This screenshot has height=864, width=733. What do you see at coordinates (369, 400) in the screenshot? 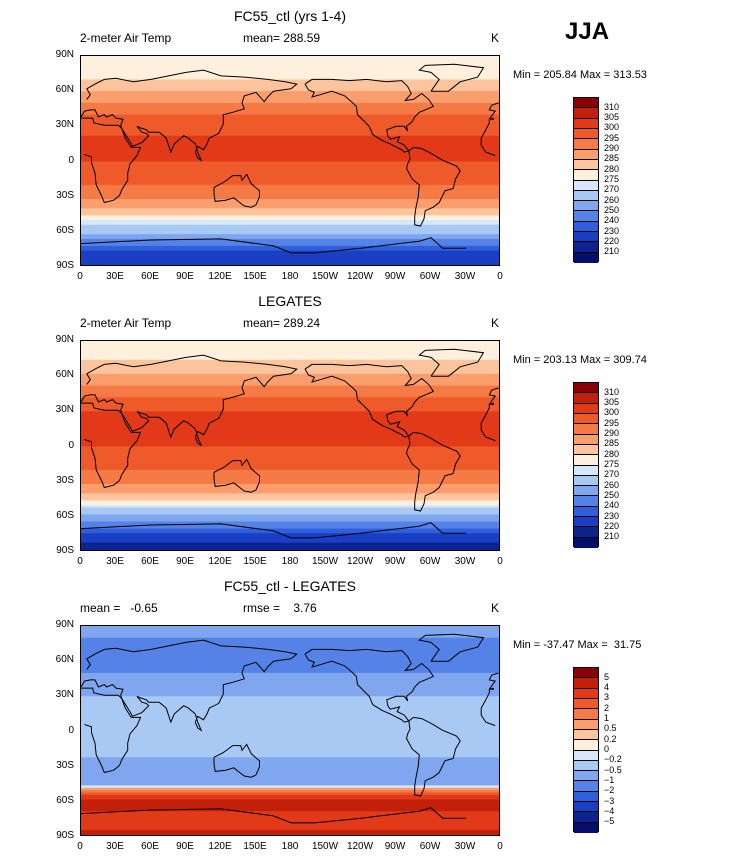
I see `coastline-namerica` at bounding box center [369, 400].